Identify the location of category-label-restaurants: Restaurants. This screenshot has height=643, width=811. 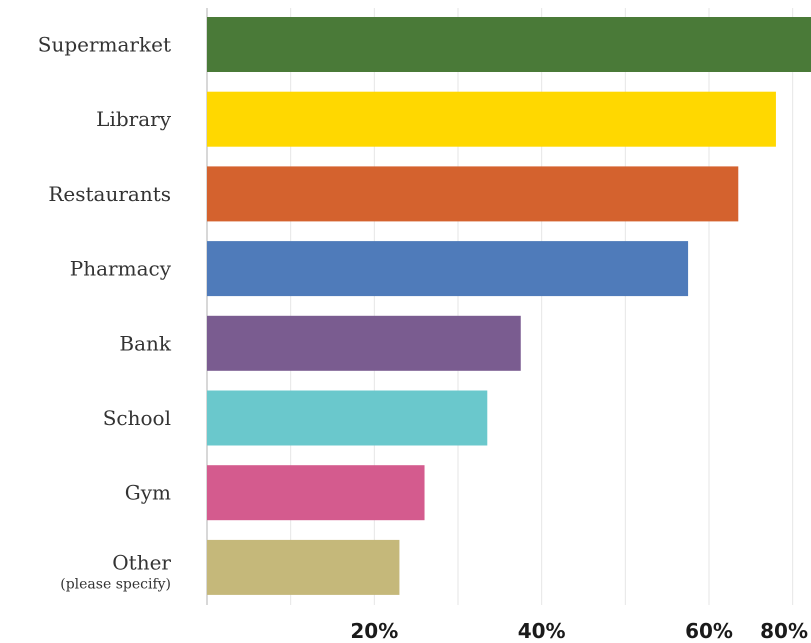
(109, 194).